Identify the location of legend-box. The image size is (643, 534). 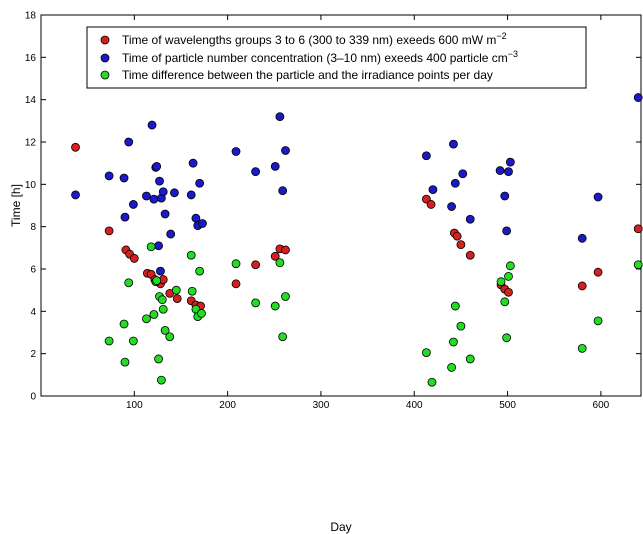
(336, 57).